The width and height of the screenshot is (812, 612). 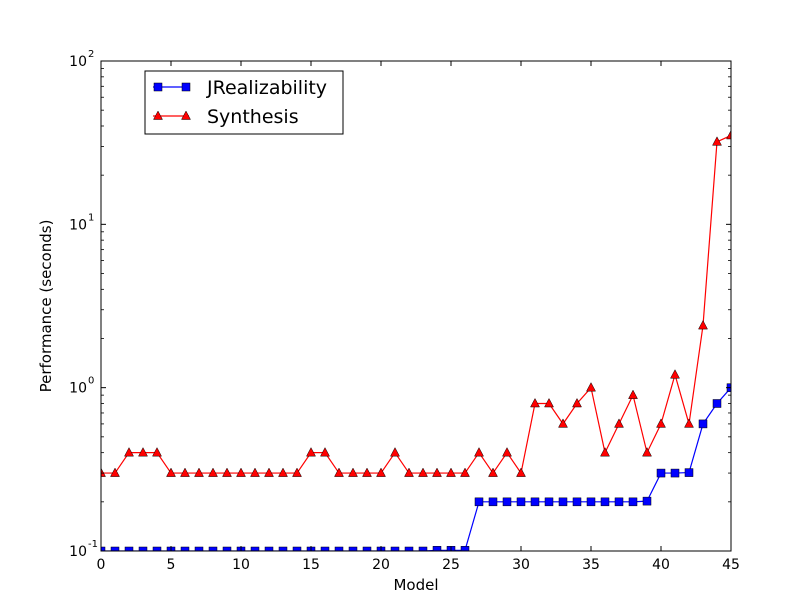 I want to click on legend-box, so click(x=244, y=102).